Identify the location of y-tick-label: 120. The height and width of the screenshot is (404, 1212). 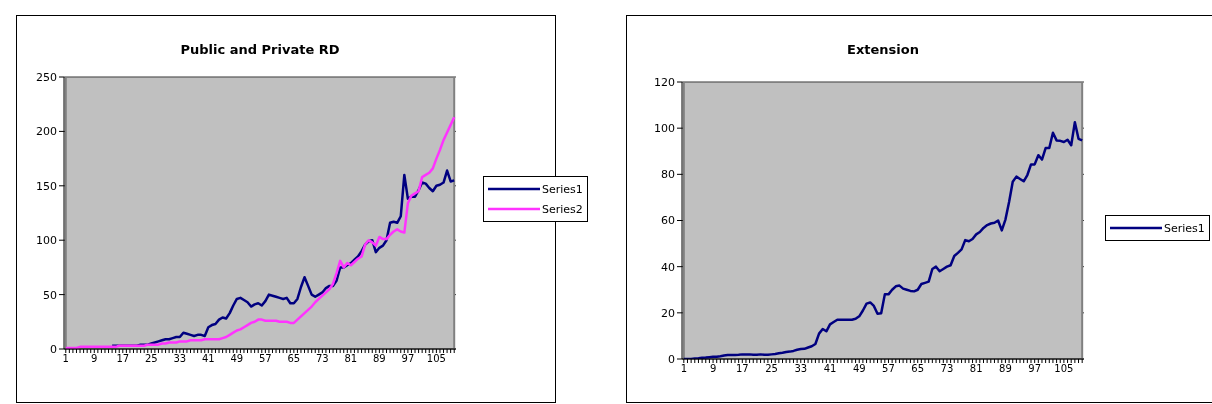
(664, 82).